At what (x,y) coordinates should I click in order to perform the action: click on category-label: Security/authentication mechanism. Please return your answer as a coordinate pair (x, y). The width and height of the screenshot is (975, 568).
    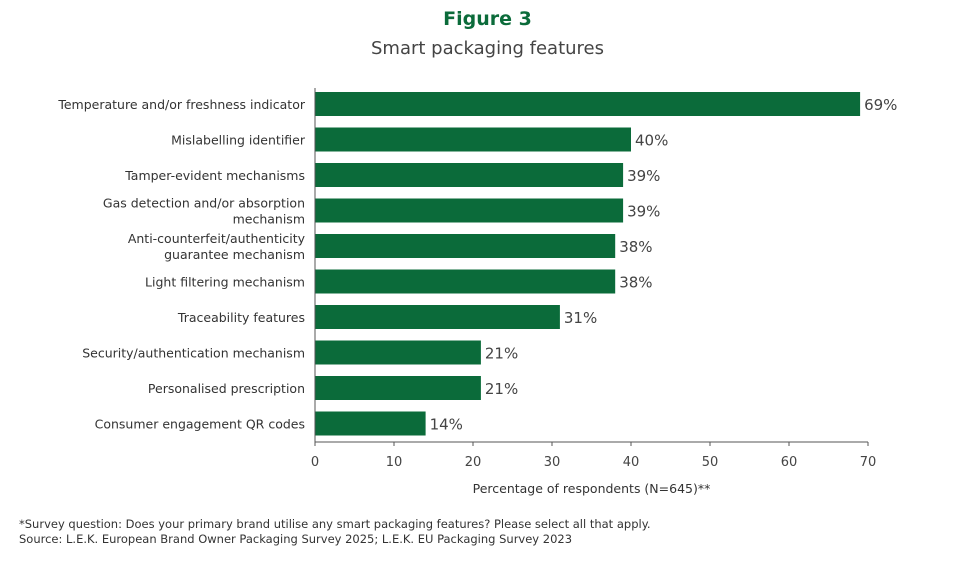
    Looking at the image, I should click on (193, 353).